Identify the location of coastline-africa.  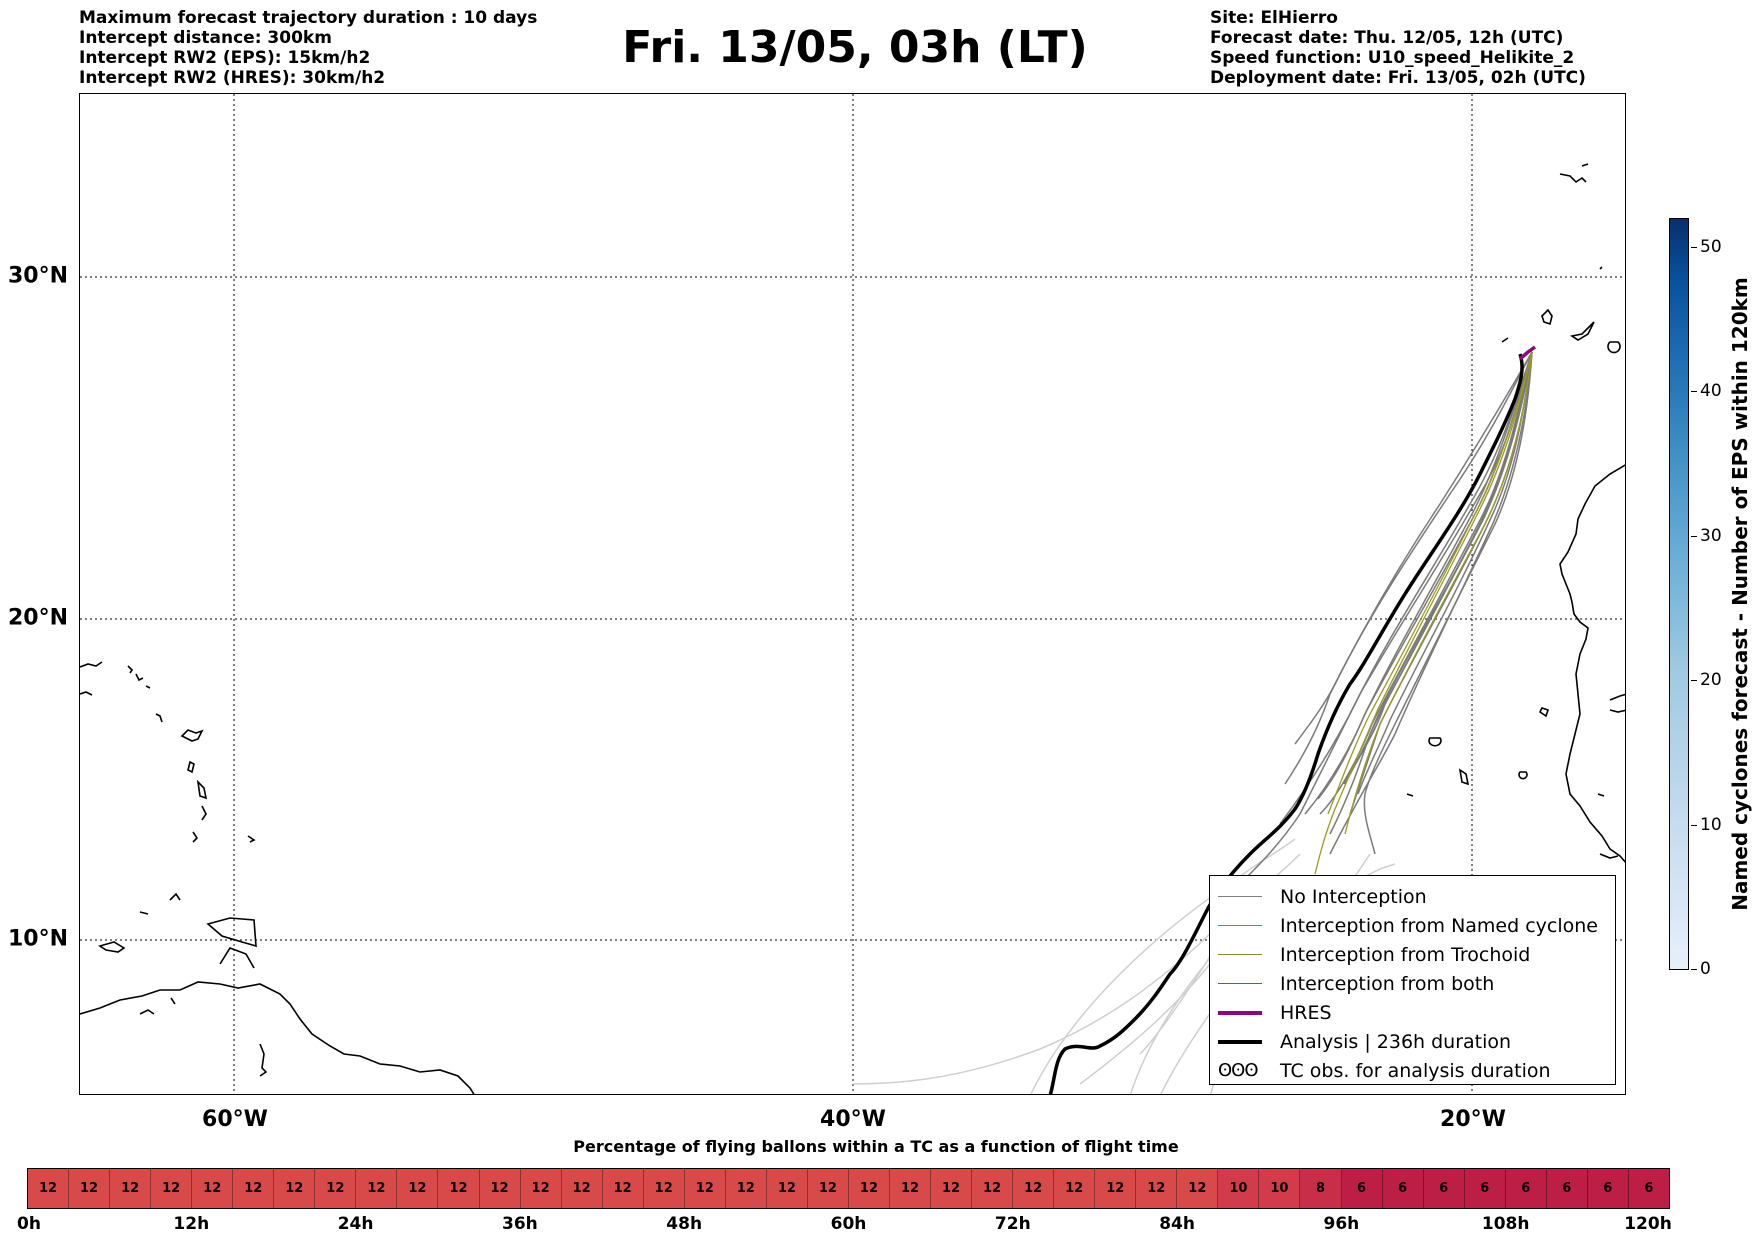
(1515, 513).